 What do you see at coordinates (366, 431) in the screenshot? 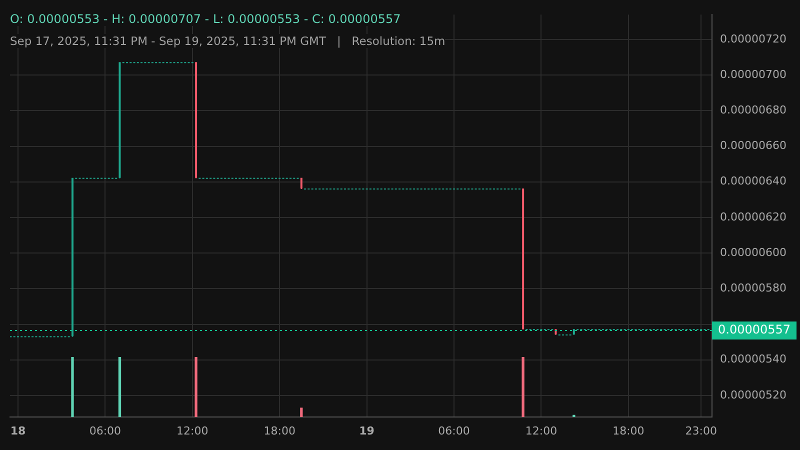
I see `x-tick-label: 19` at bounding box center [366, 431].